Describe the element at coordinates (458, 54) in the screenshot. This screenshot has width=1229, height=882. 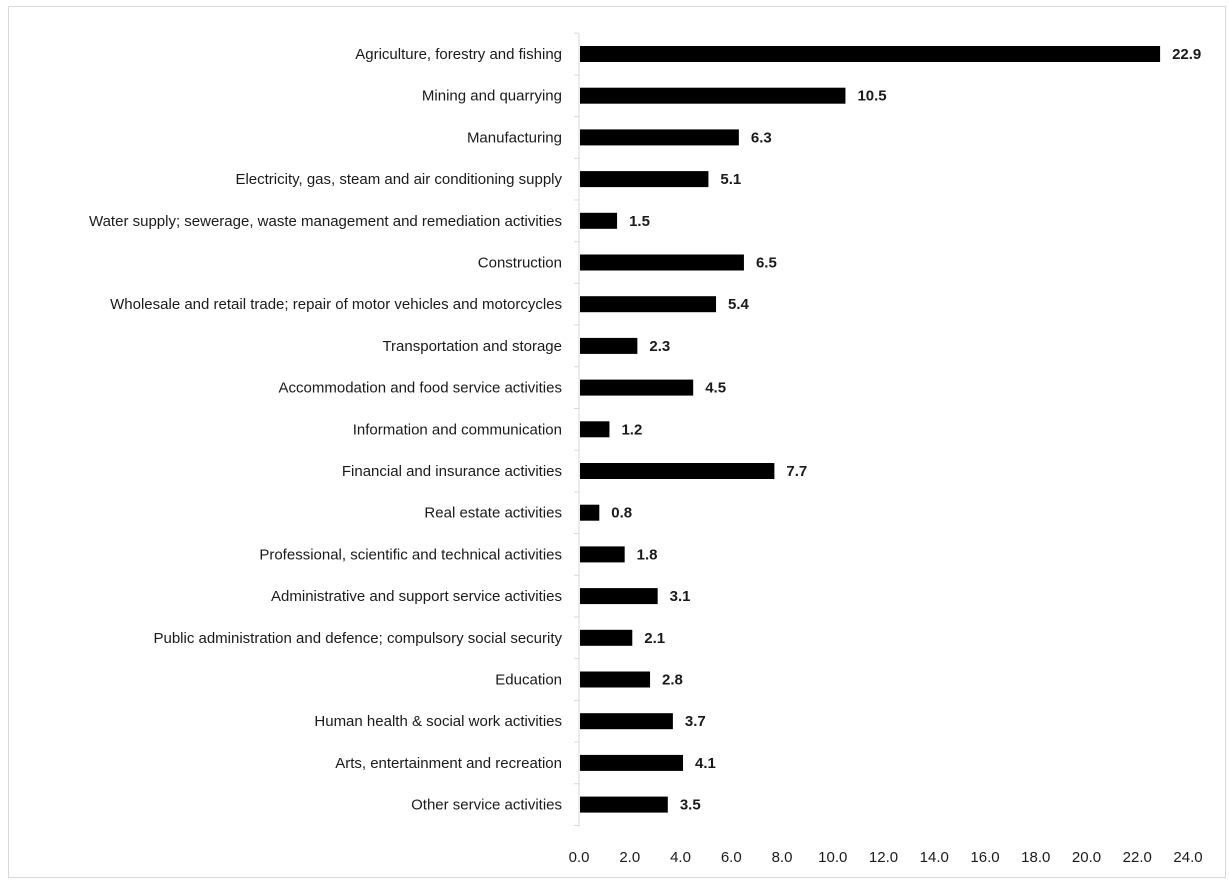
I see `category-label: Agriculture, forestry and fishing` at that location.